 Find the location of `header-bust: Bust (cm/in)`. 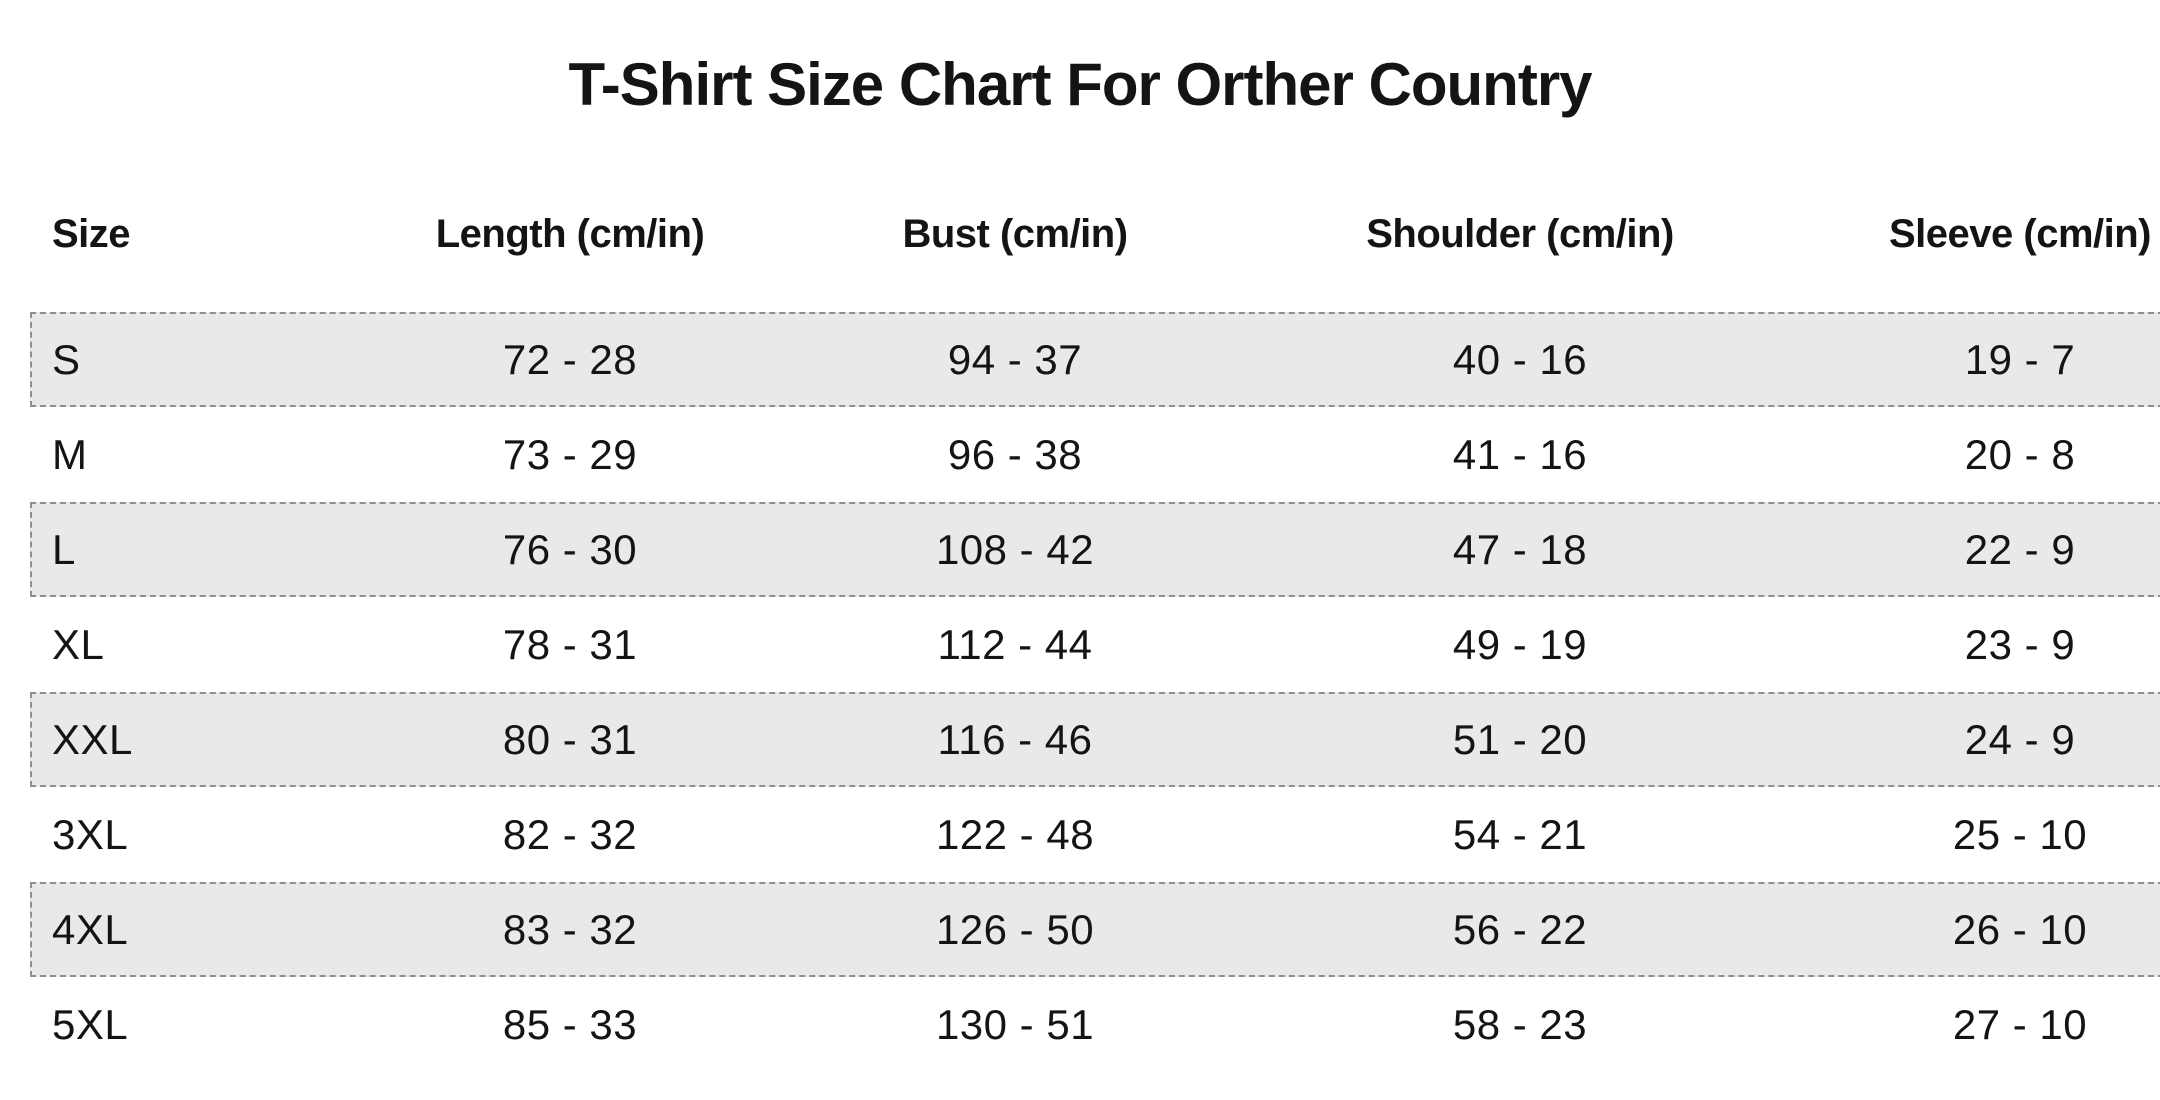

header-bust: Bust (cm/in) is located at coordinates (1015, 233).